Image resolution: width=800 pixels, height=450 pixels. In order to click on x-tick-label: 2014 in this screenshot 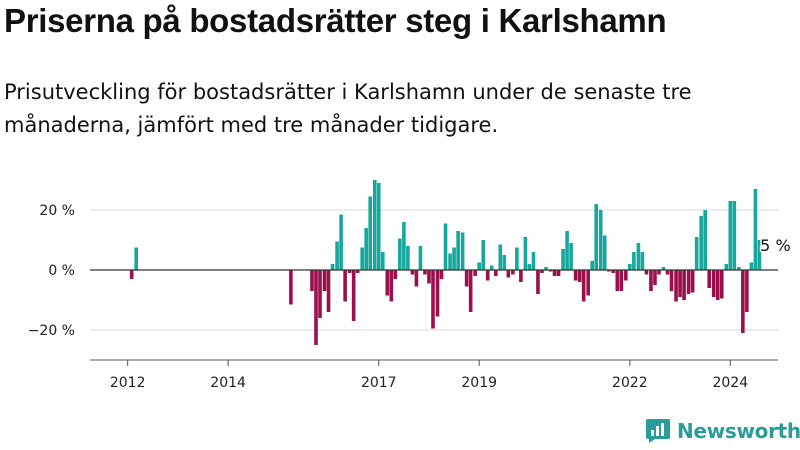, I will do `click(228, 383)`.